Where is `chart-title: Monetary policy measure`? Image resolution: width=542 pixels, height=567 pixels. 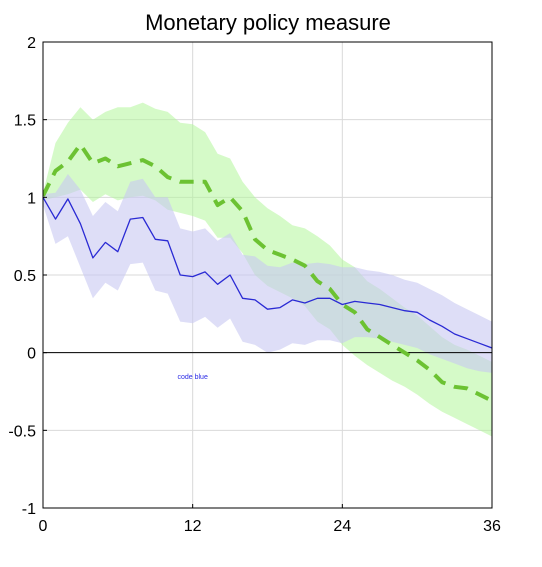 chart-title: Monetary policy measure is located at coordinates (268, 22).